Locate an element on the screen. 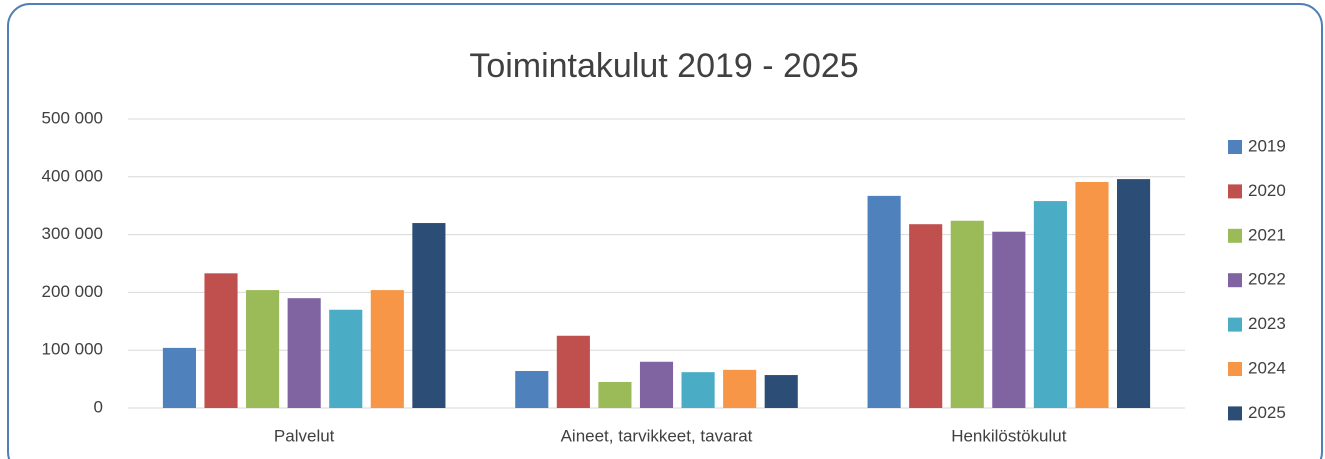 Image resolution: width=1325 pixels, height=459 pixels. legend-label: 2020 is located at coordinates (1267, 190).